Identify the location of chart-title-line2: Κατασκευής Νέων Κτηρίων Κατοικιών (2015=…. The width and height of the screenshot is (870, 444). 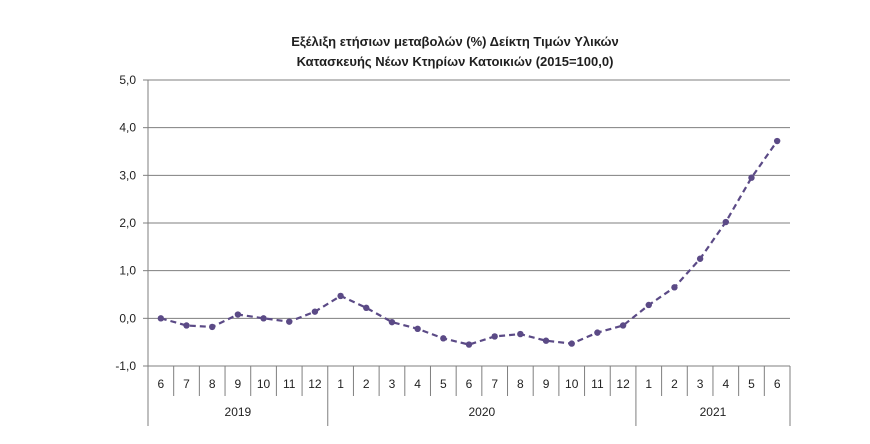
(455, 61).